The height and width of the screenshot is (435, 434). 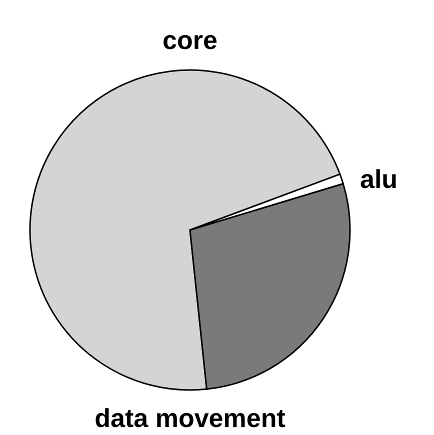 I want to click on slice-label: data movement, so click(x=190, y=418).